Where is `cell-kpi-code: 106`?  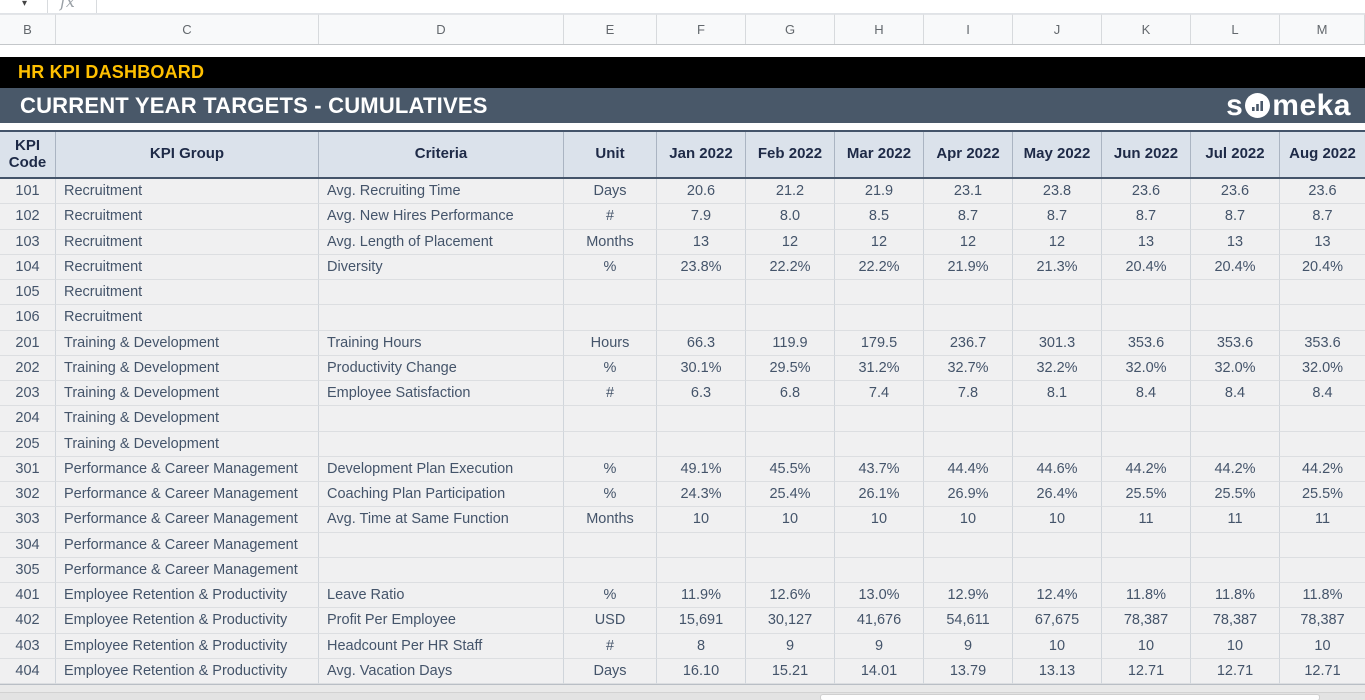
cell-kpi-code: 106 is located at coordinates (28, 318).